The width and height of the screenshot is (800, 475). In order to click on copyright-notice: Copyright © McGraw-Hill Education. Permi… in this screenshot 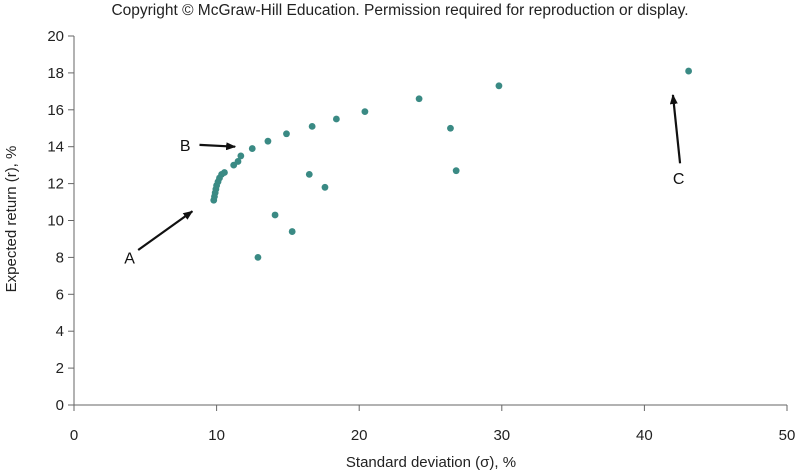, I will do `click(400, 10)`.